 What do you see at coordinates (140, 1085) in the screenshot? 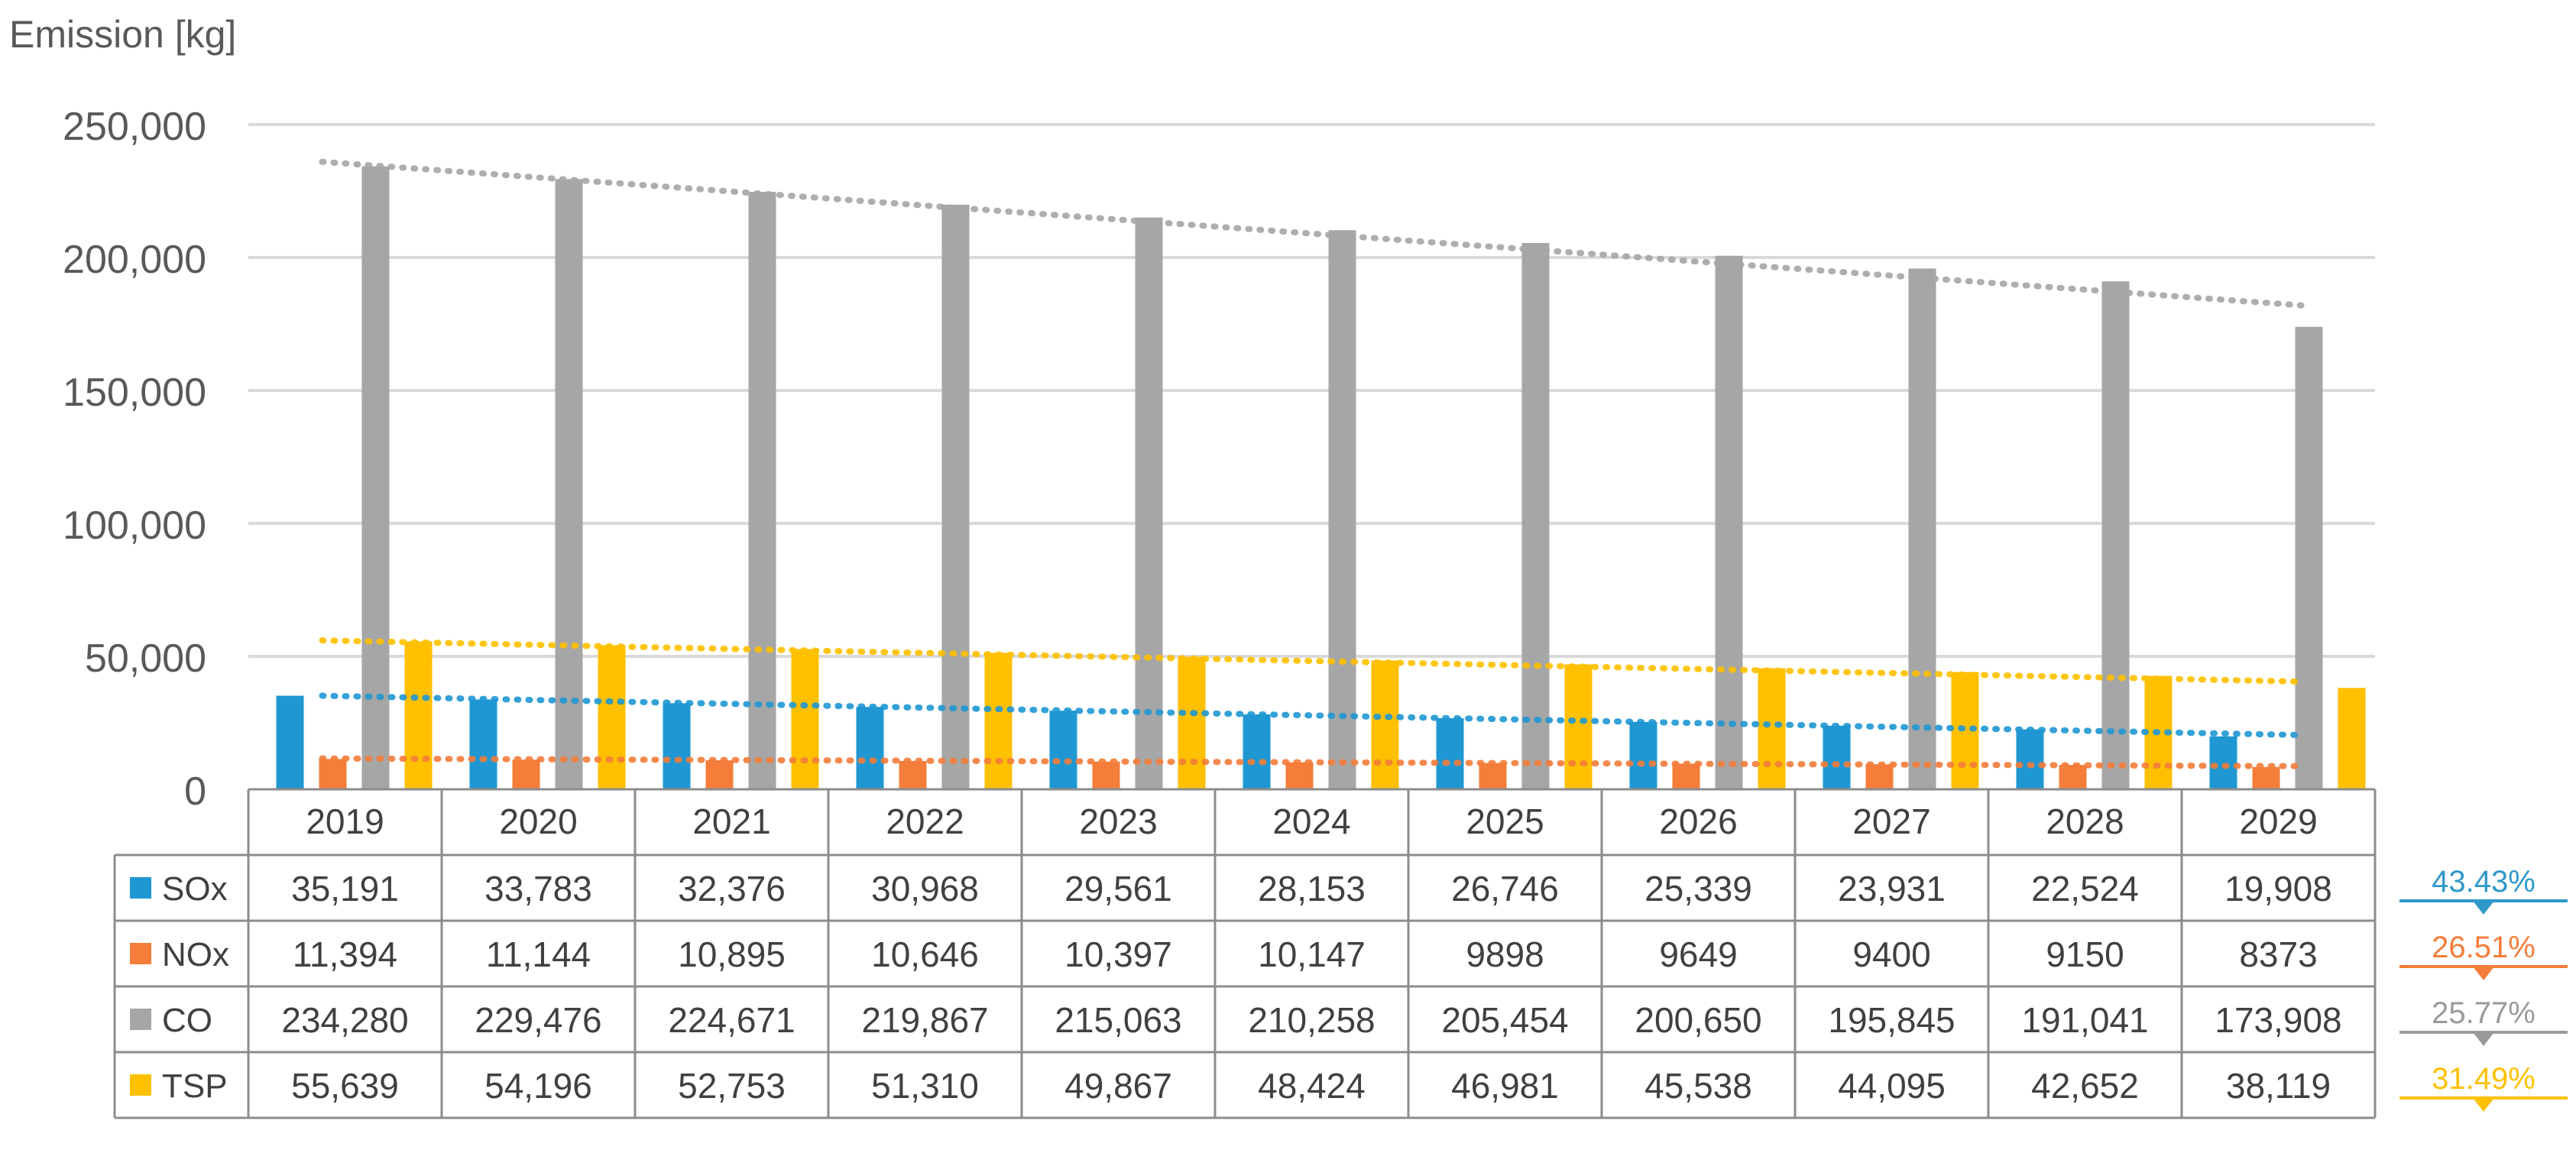
I see `legend-key-tsp` at bounding box center [140, 1085].